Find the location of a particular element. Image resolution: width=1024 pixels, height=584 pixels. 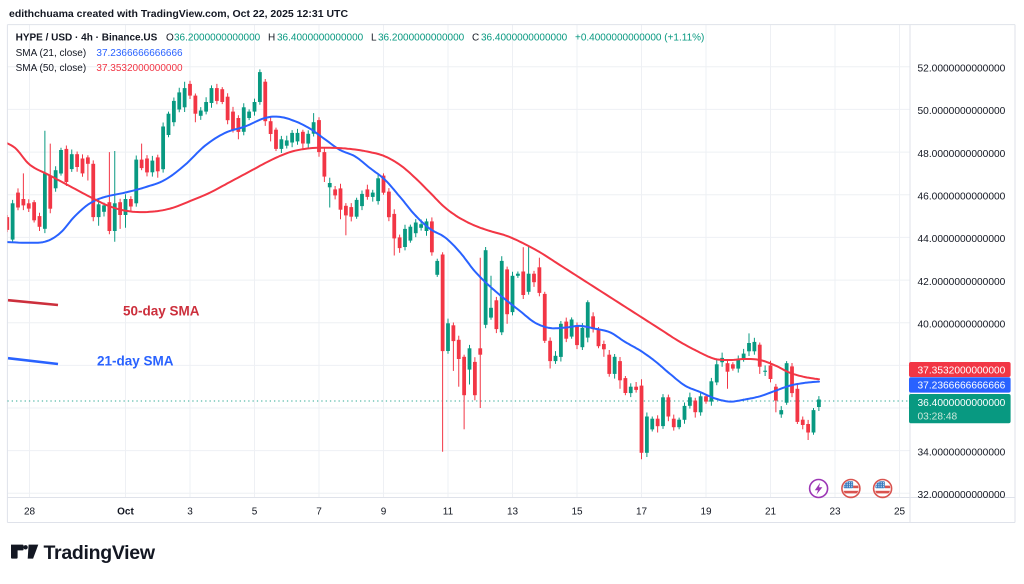

svg-text: +0.4000000000000 (+1.11%) is located at coordinates (639, 38).